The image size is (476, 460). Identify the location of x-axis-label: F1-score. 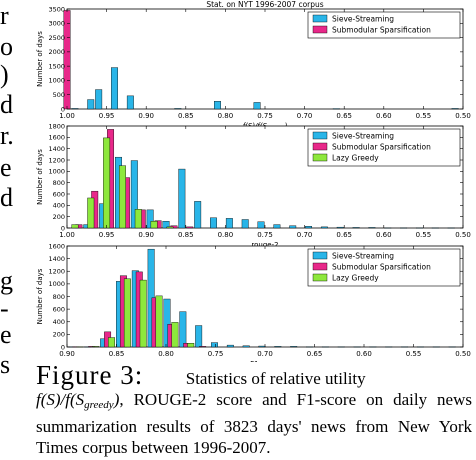
(265, 361).